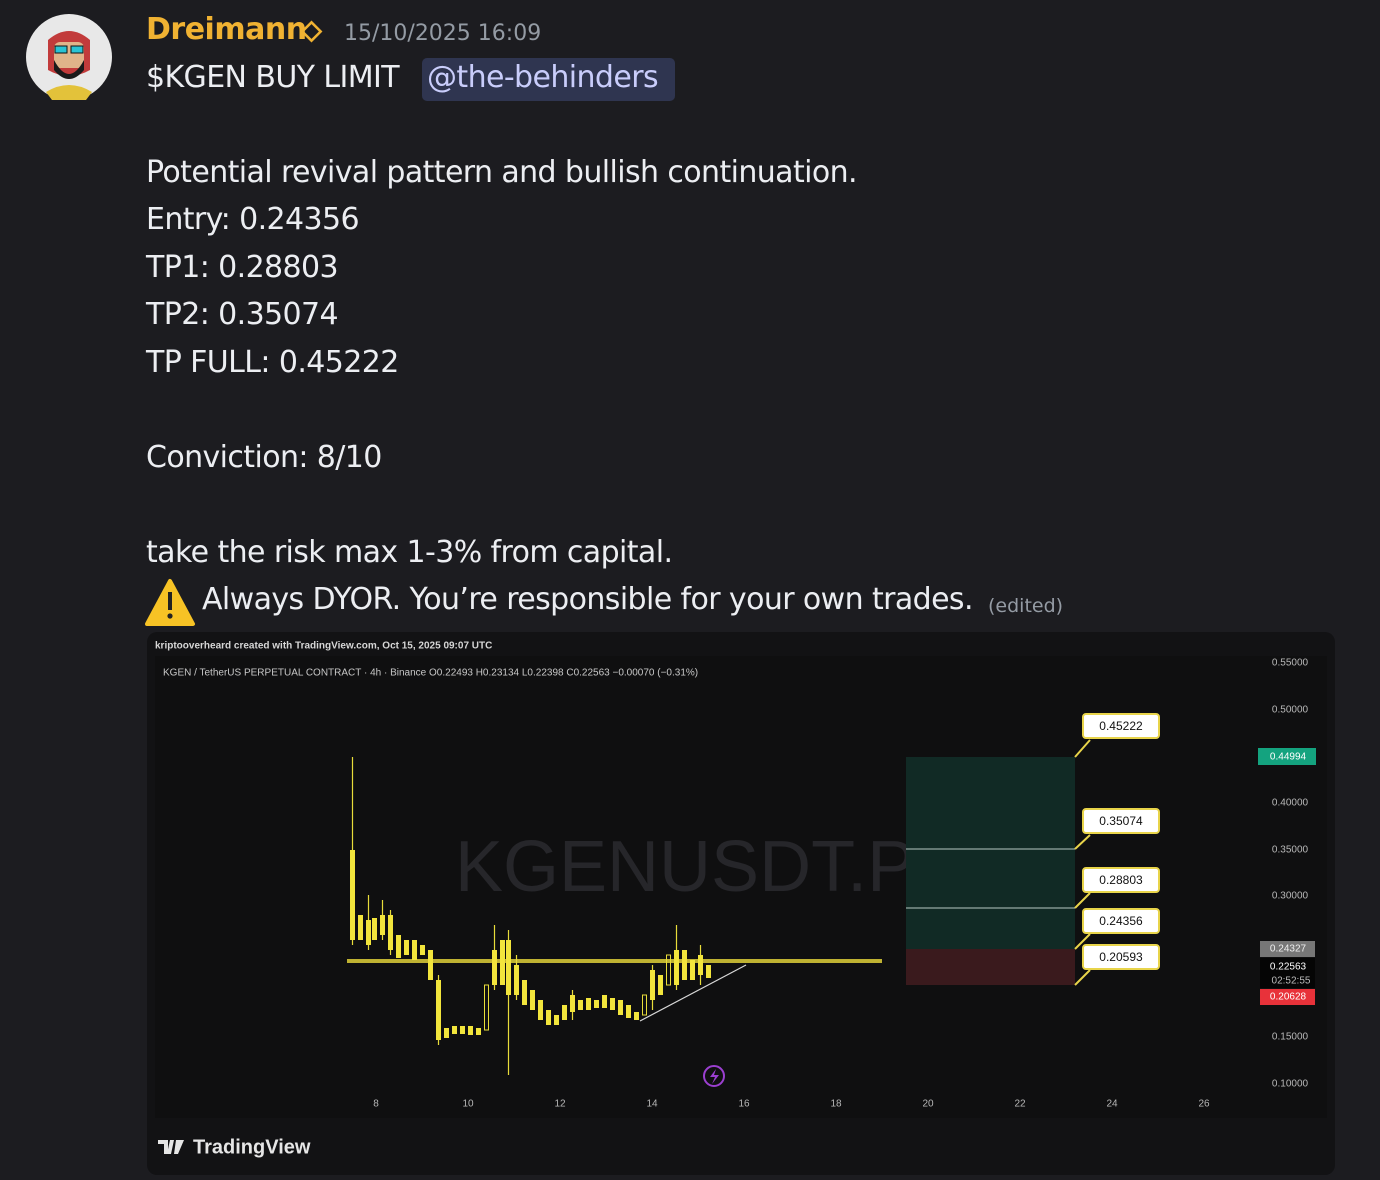  Describe the element at coordinates (1121, 841) in the screenshot. I see `level-labels: 0.45222 0.35074 0.28803 0.24356 0.20593` at that location.